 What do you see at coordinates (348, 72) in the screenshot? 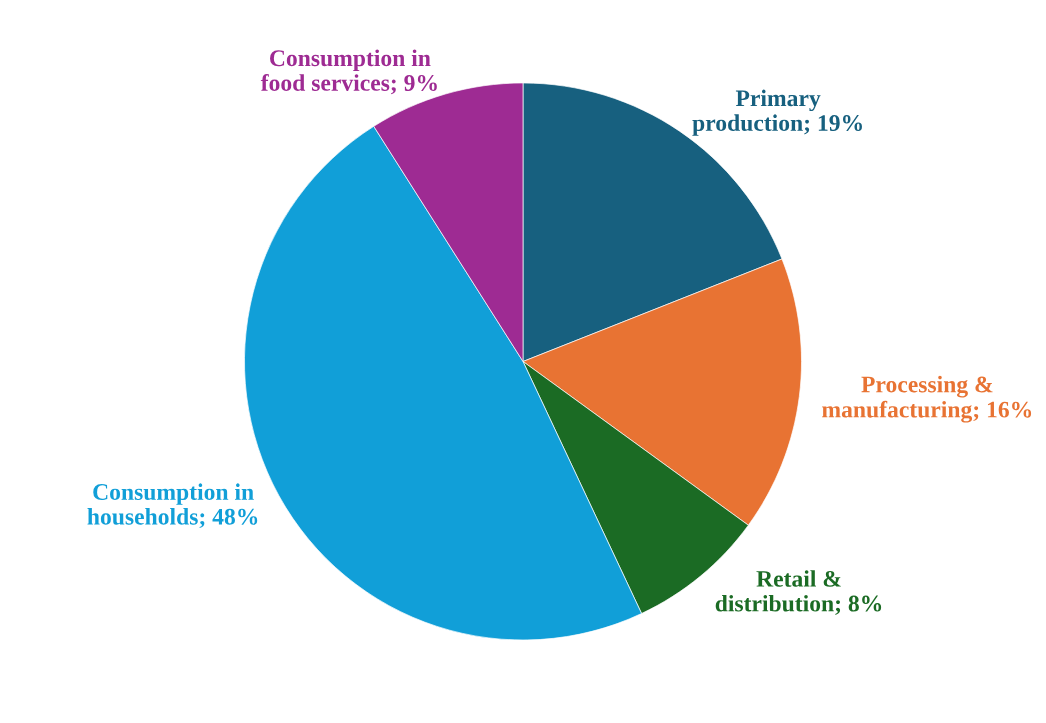
I see `slice-label: Consumption in food services; 9%` at bounding box center [348, 72].